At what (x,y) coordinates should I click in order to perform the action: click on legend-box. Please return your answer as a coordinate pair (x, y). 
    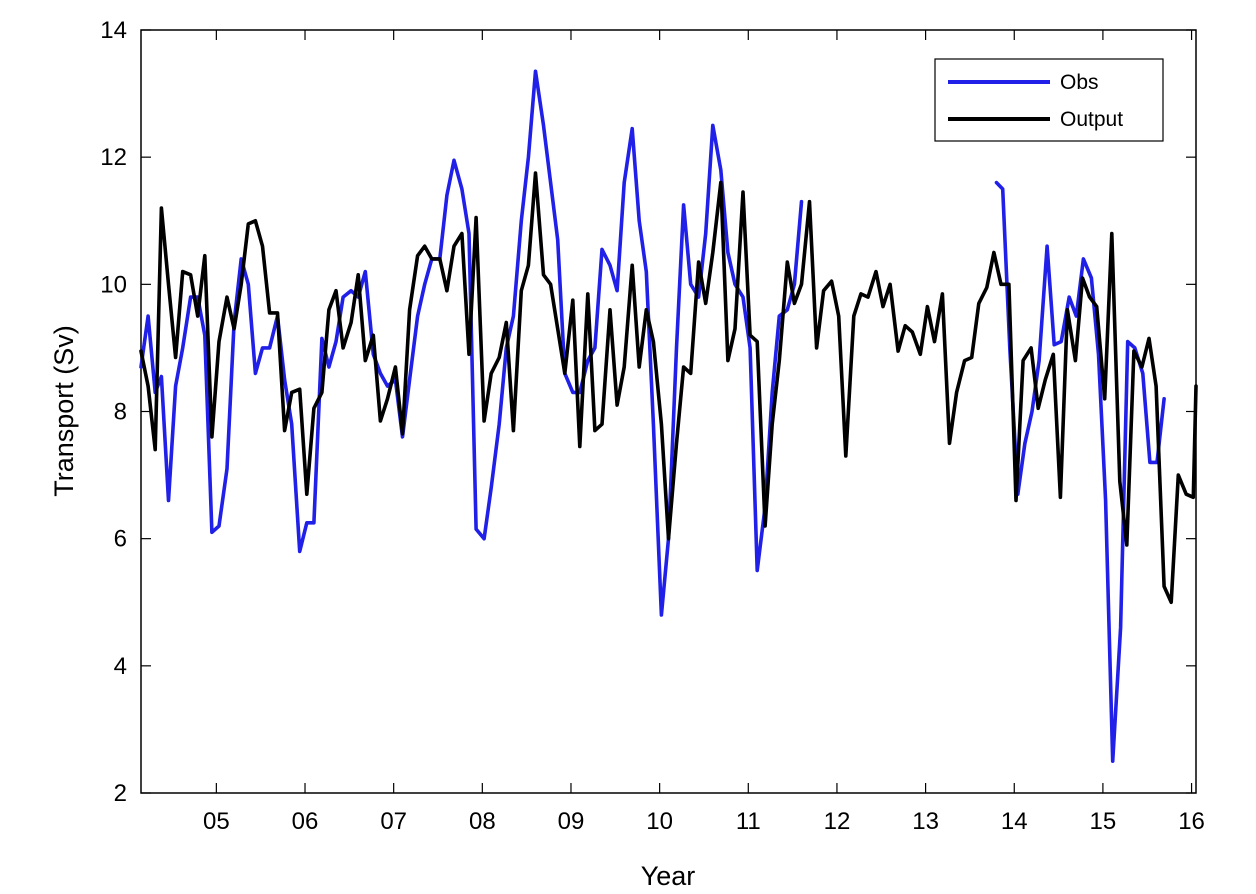
    Looking at the image, I should click on (1049, 100).